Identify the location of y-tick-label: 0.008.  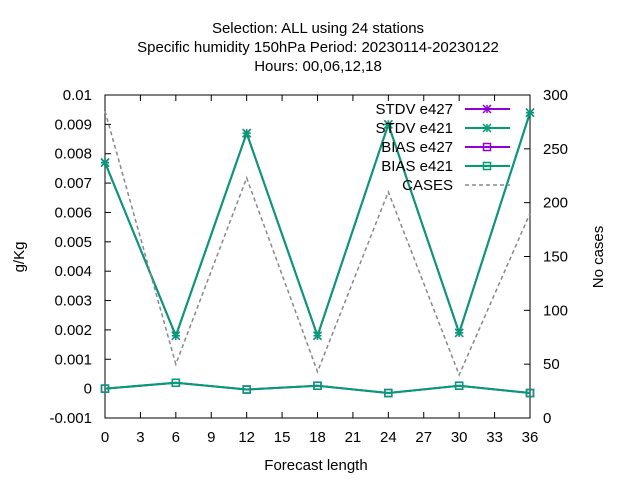
(73, 154).